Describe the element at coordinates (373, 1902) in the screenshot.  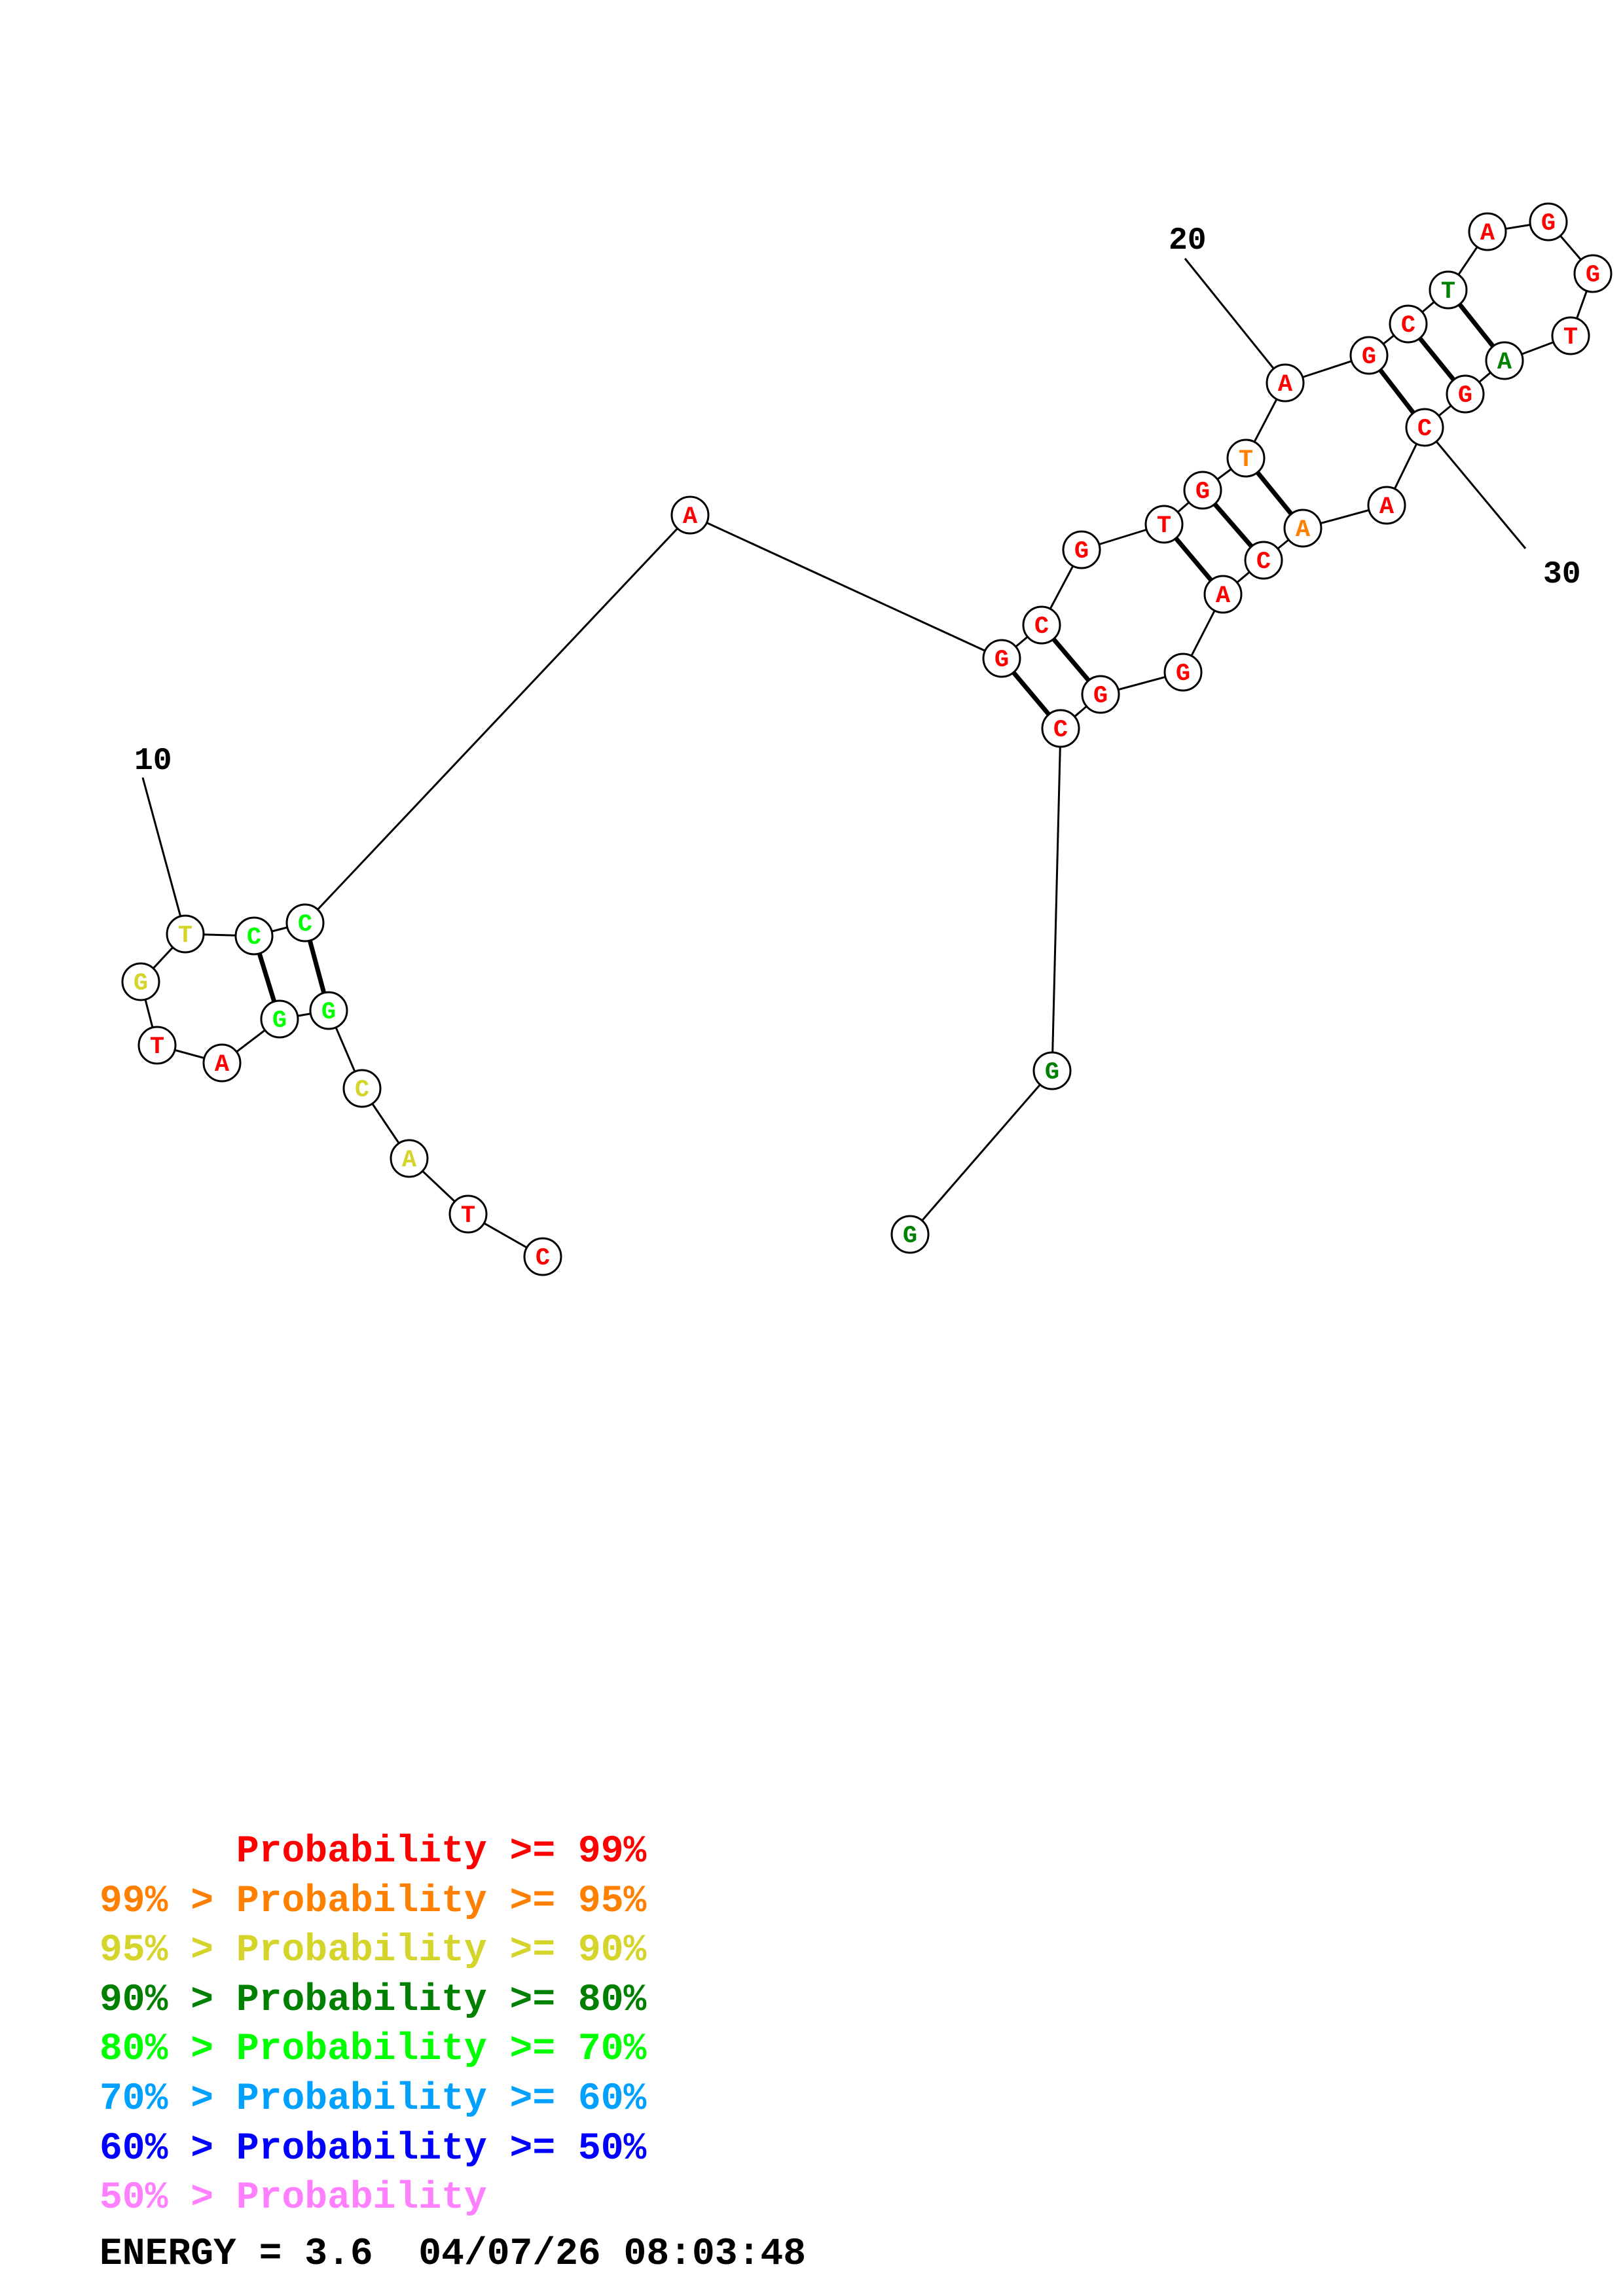
I see `legend-row: 99% > Probability >= 95%` at that location.